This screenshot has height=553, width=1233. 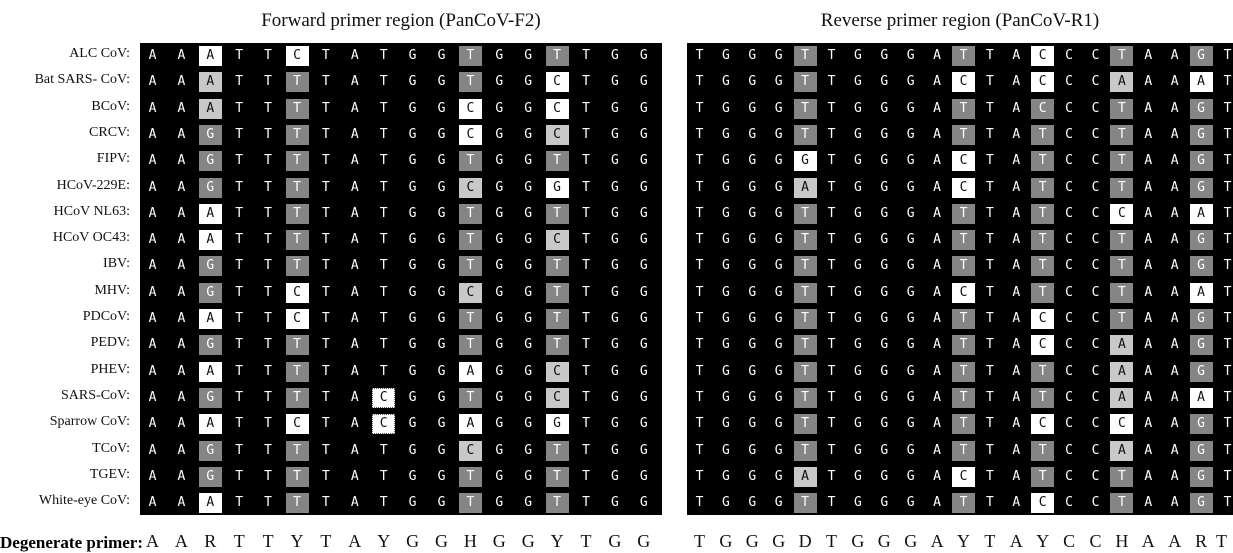 I want to click on species-label: IBV:, so click(x=116, y=264).